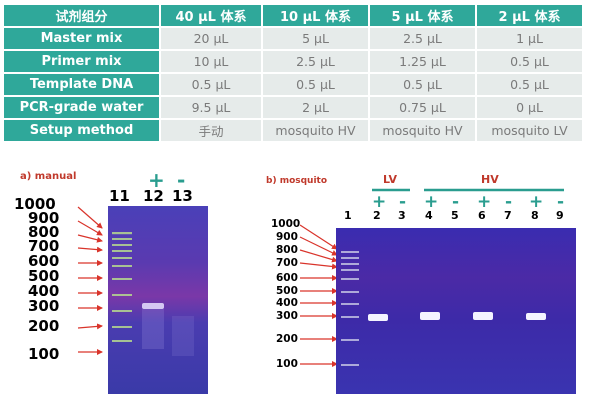 The width and height of the screenshot is (589, 400). What do you see at coordinates (315, 38) in the screenshot?
I see `table-cell: 5 μL` at bounding box center [315, 38].